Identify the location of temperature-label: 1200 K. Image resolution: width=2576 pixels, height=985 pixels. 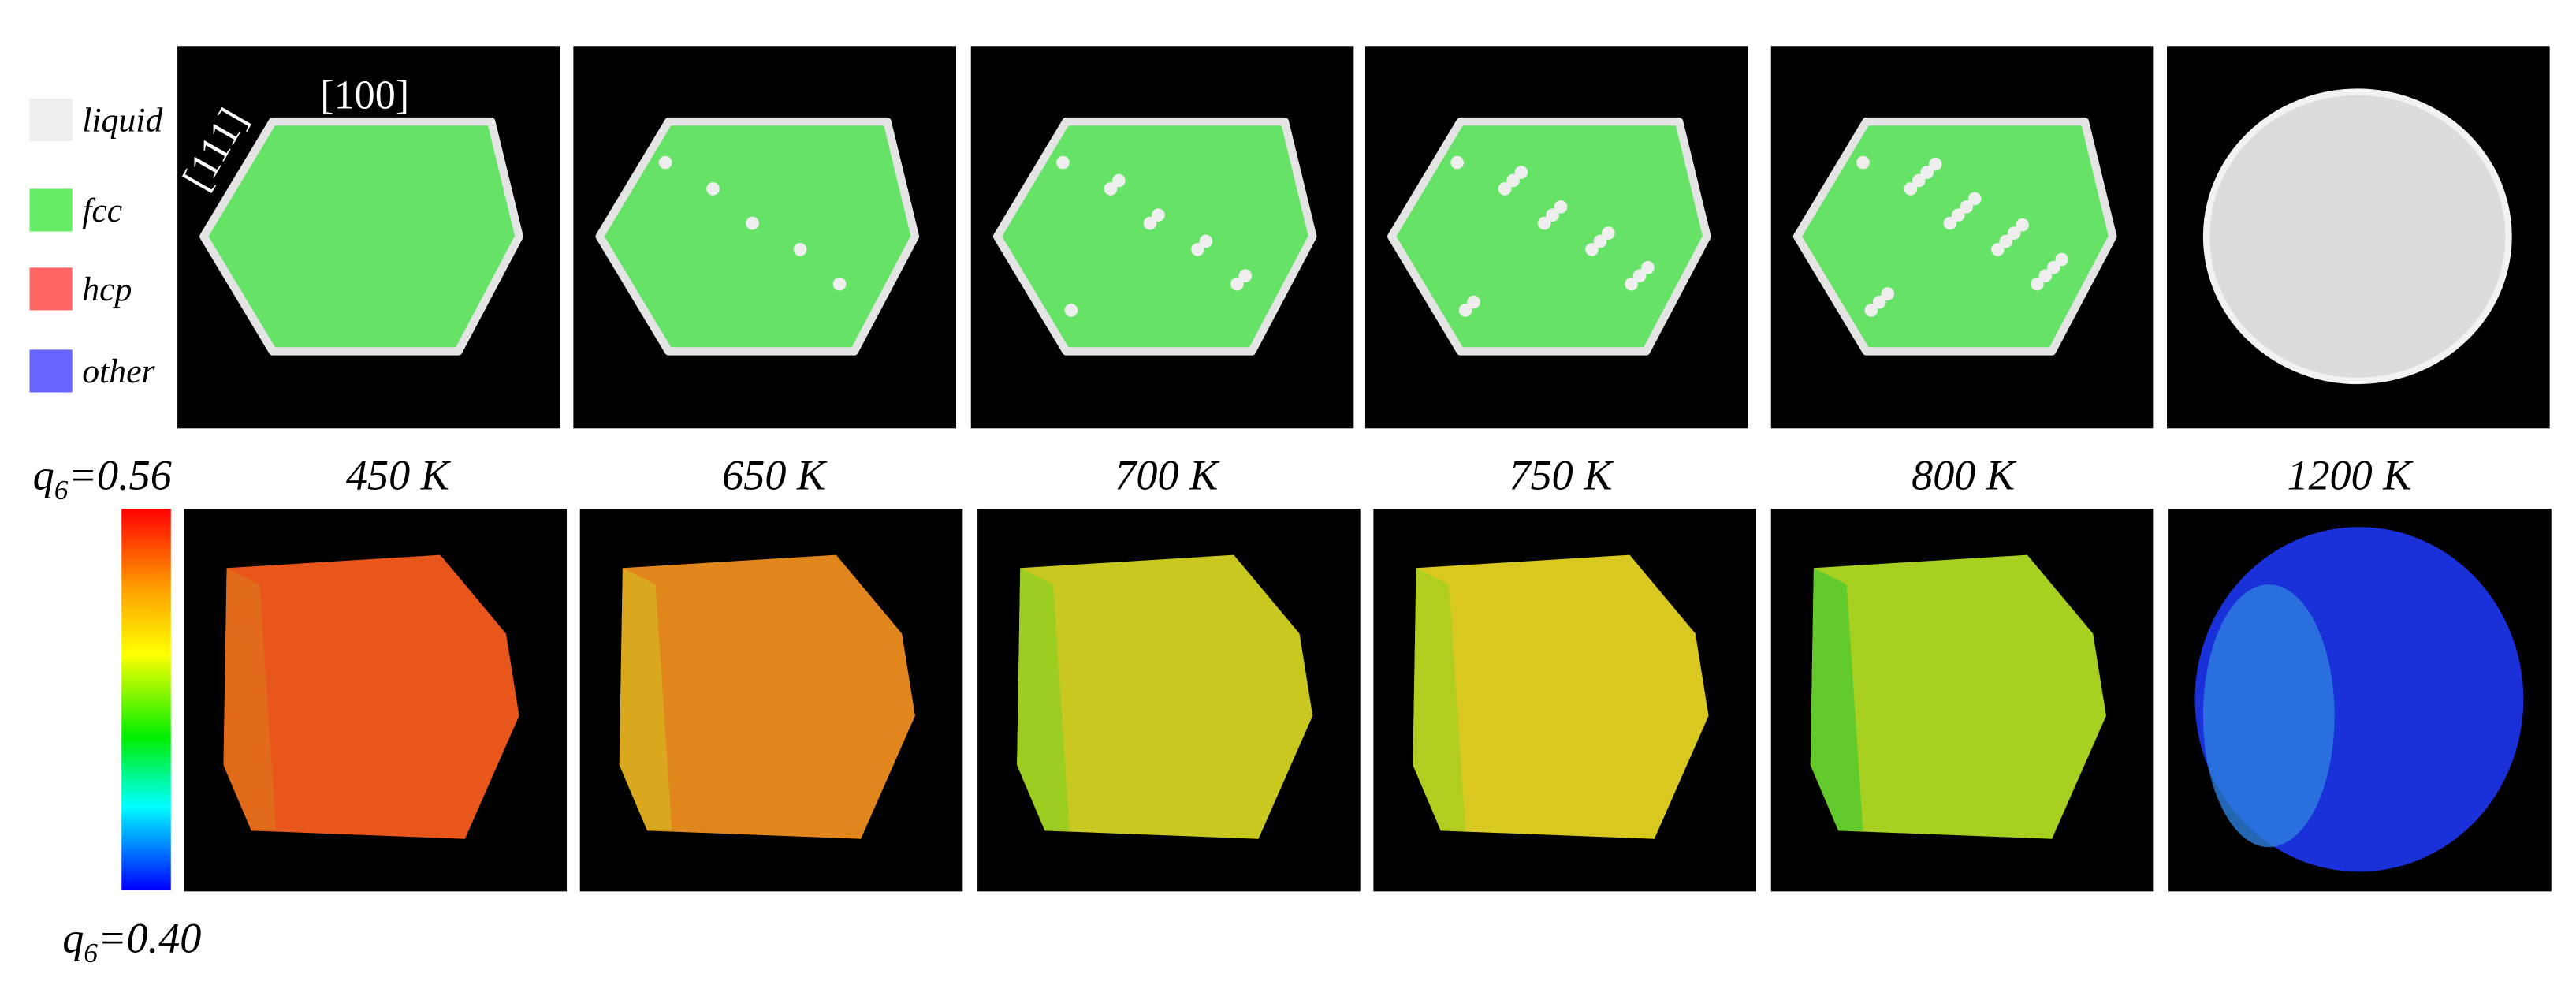
(2350, 475).